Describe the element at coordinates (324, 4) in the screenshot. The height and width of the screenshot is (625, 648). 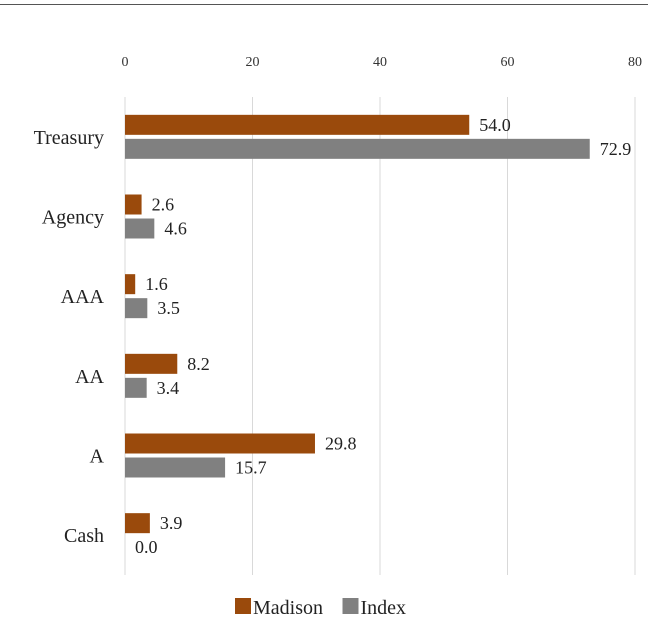
I see `top-divider` at that location.